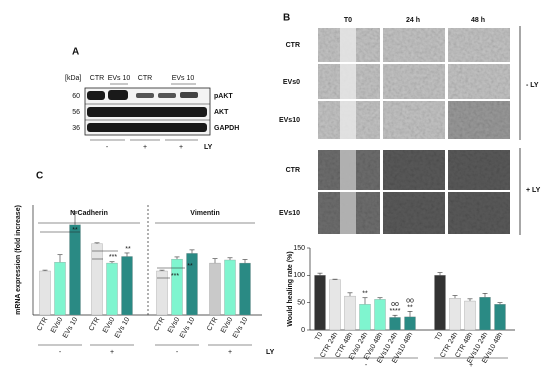 This screenshot has width=550, height=384. I want to click on kda-label: 60, so click(76, 96).